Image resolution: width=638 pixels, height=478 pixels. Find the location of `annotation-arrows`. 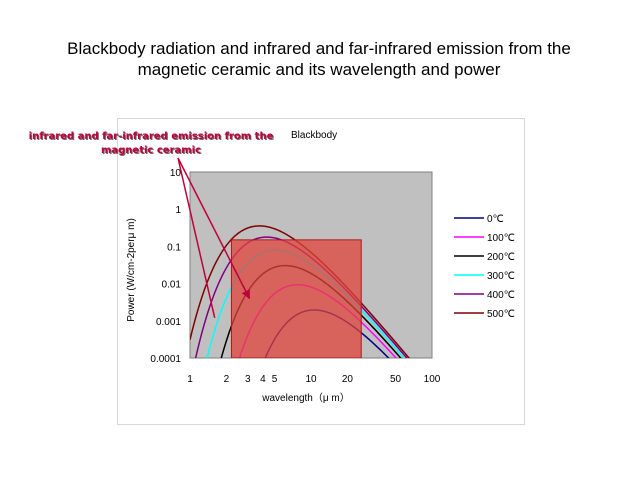

annotation-arrows is located at coordinates (214, 238).